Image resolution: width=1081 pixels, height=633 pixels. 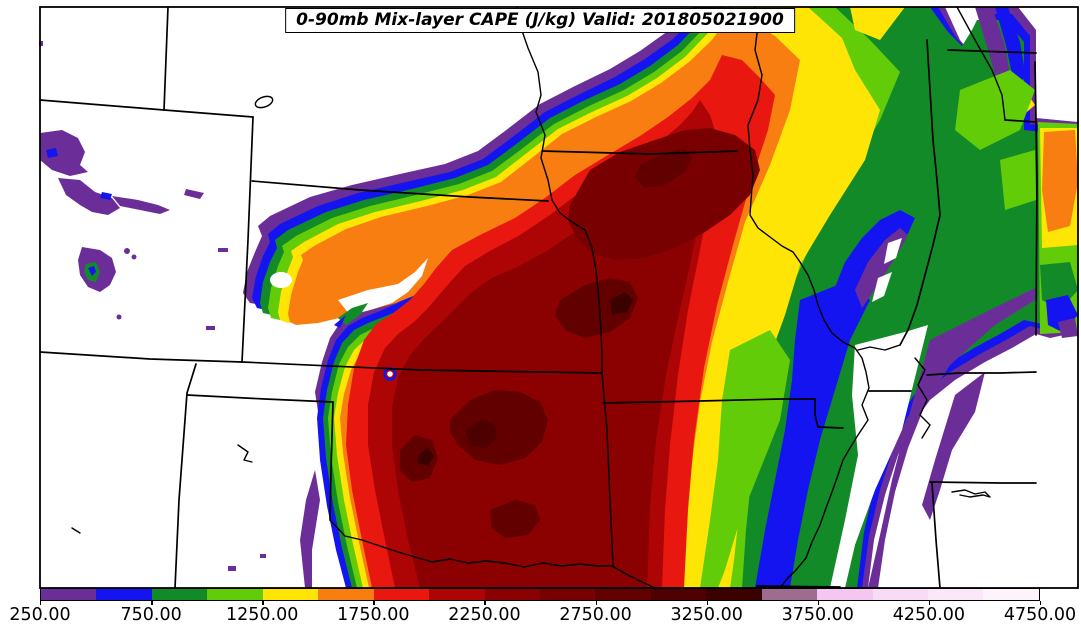 What do you see at coordinates (247, 239) in the screenshot?
I see `border-co-east` at bounding box center [247, 239].